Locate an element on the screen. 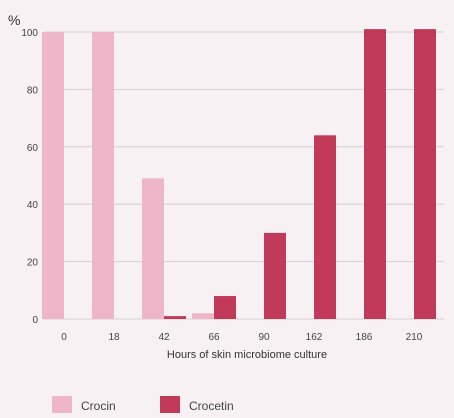 The height and width of the screenshot is (418, 454). y-tick-label: 20 is located at coordinates (33, 263).